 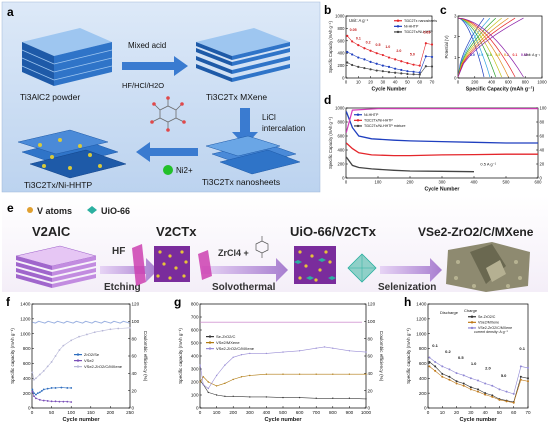 What do you see at coordinates (10, 12) in the screenshot?
I see `panel-a-label: a` at bounding box center [10, 12].